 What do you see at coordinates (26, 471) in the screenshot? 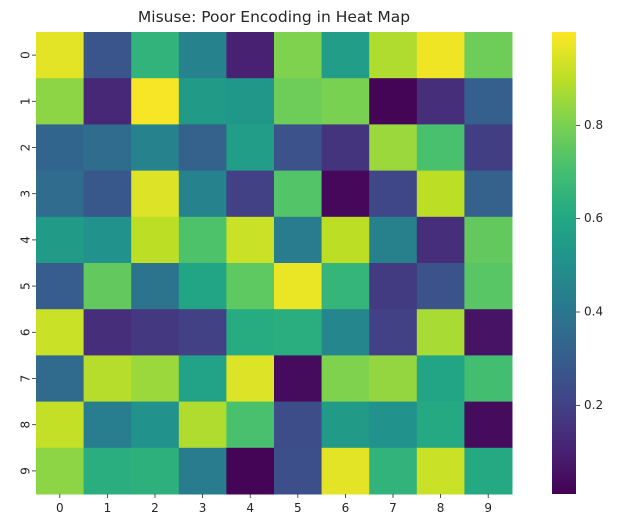
I see `y-tick-label: 9` at bounding box center [26, 471].